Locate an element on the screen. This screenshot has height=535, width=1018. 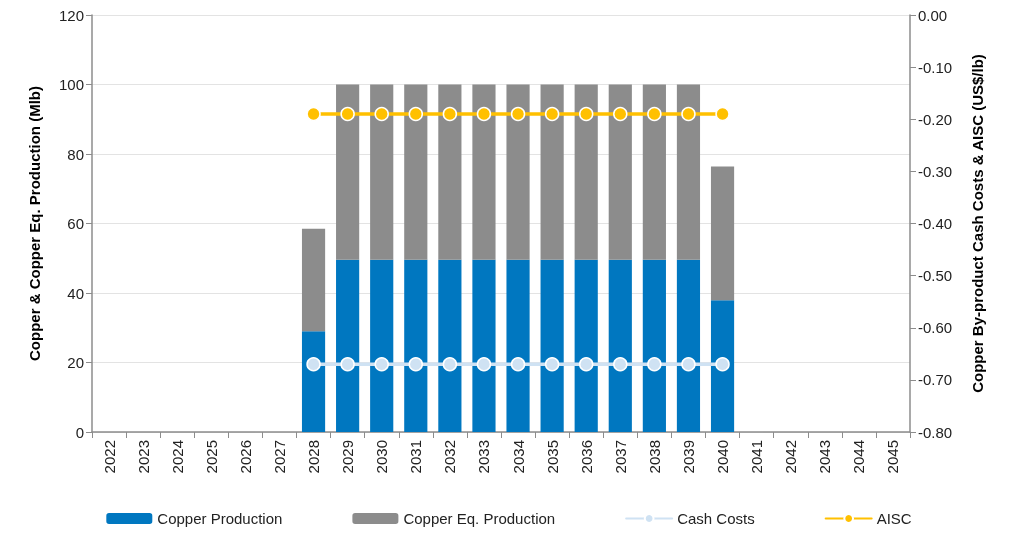
x-tick-label: 2043 is located at coordinates (825, 457).